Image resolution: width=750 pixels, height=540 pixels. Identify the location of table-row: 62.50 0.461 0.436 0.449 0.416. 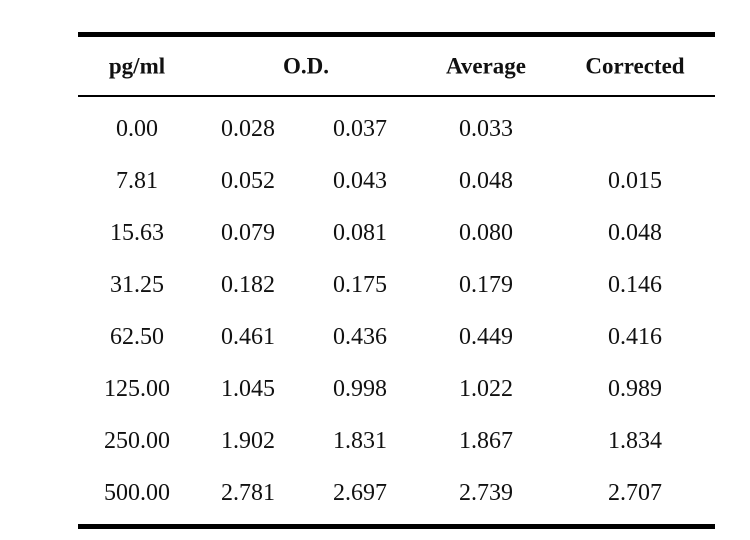
(396, 337).